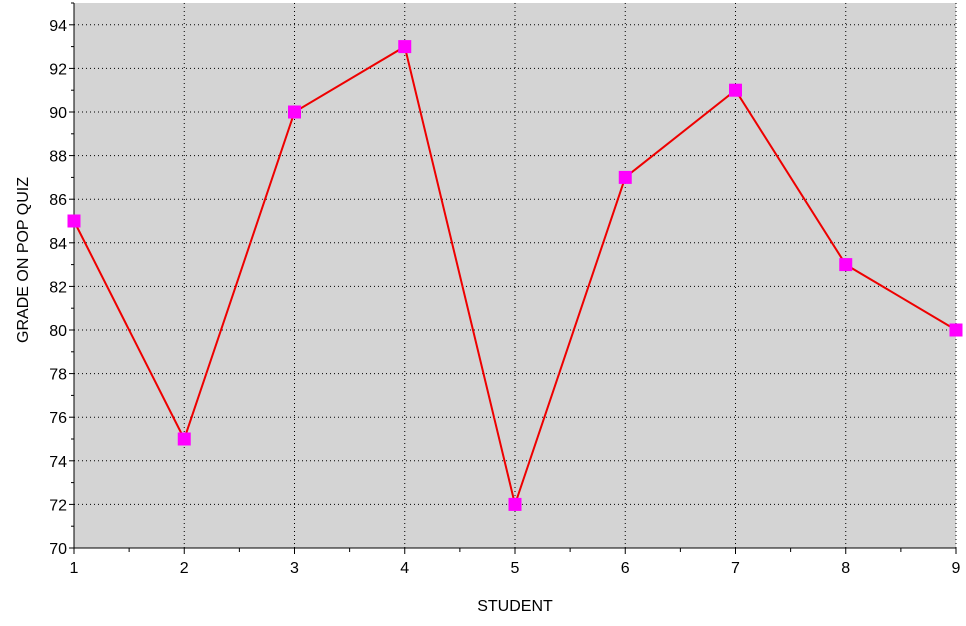  I want to click on x-axis-label: STUDENT, so click(515, 606).